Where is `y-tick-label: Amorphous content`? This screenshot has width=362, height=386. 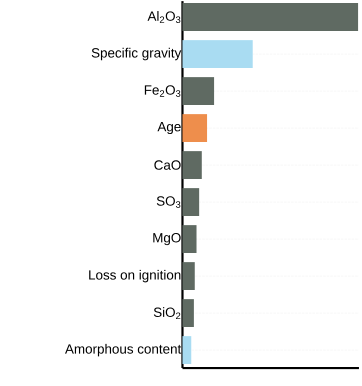
y-tick-label: Amorphous content is located at coordinates (123, 350).